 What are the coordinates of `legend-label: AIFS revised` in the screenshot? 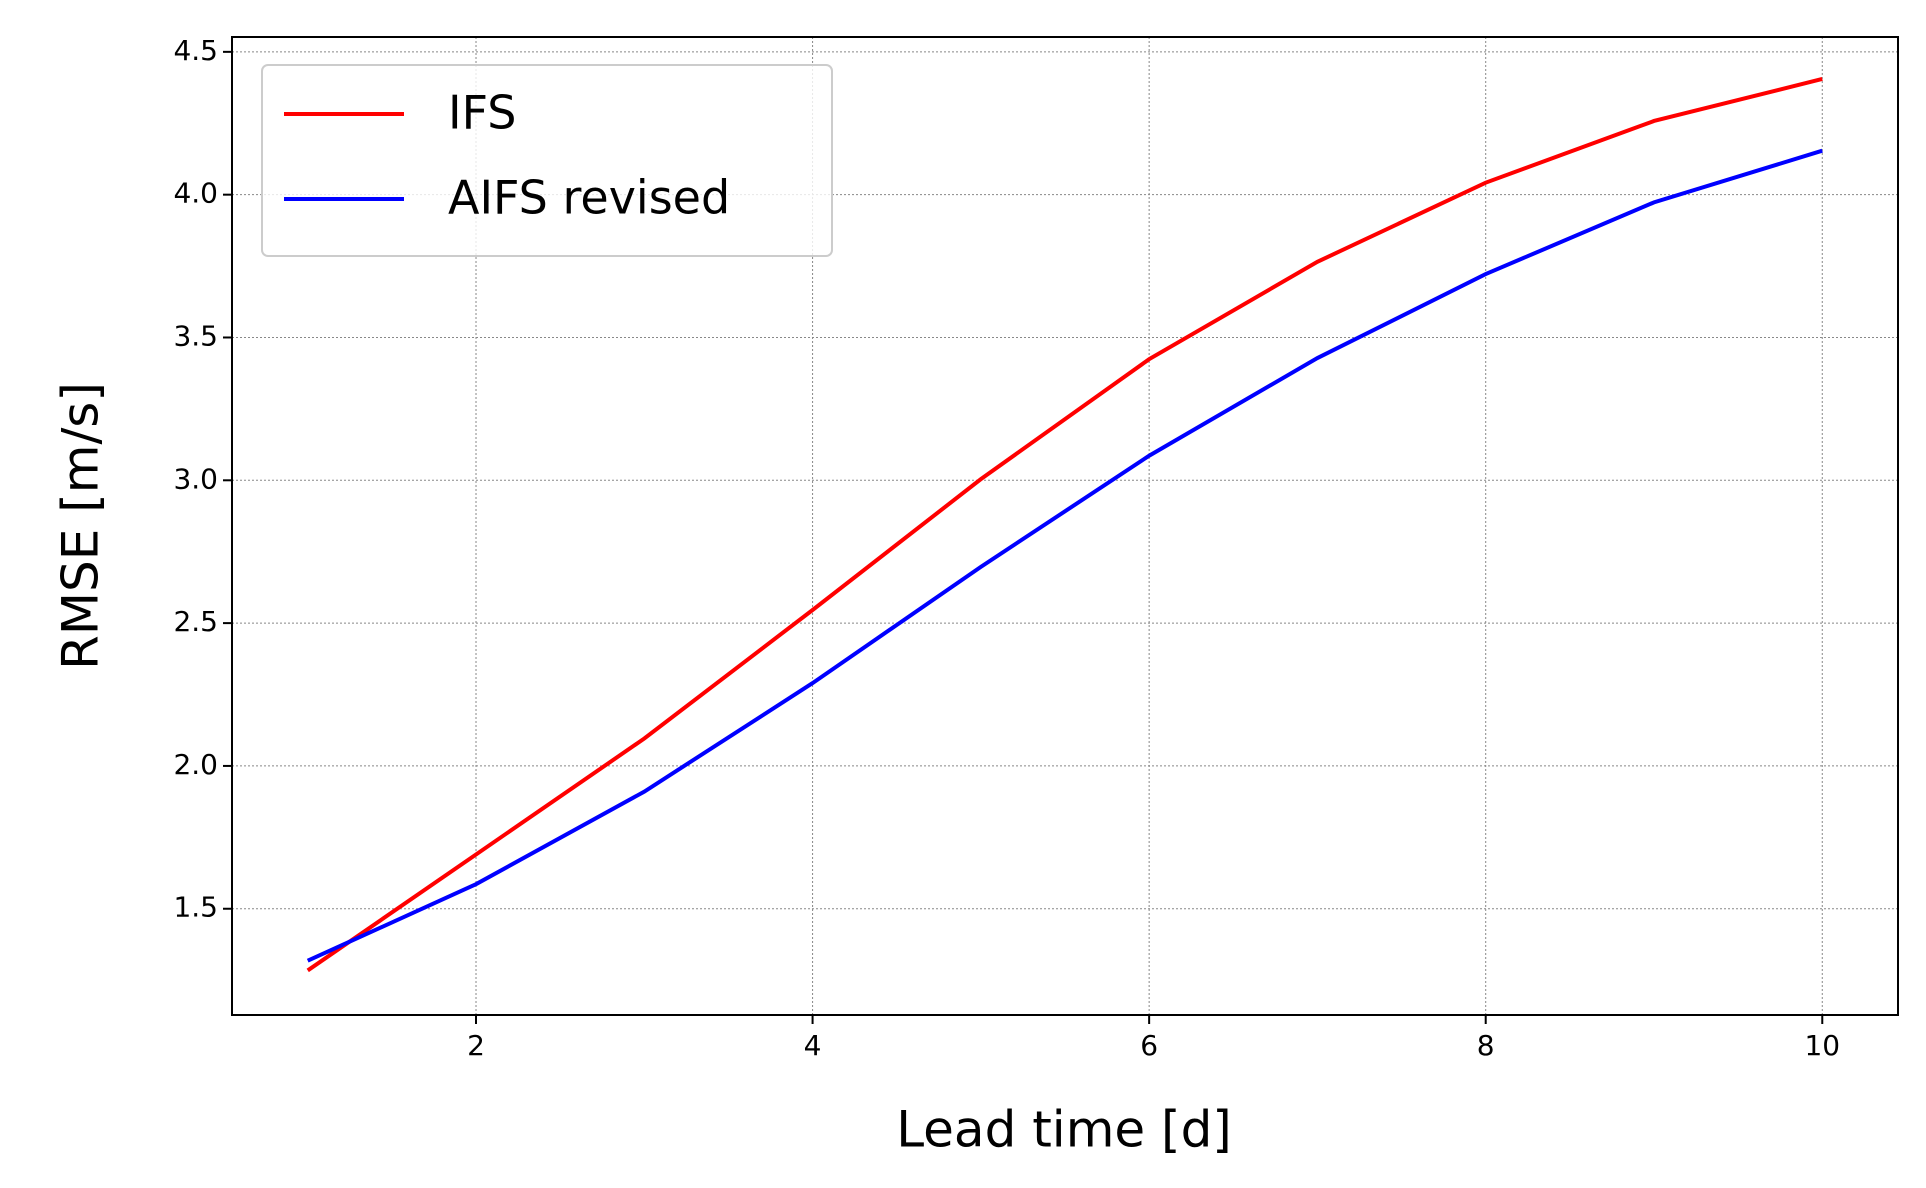 It's located at (589, 198).